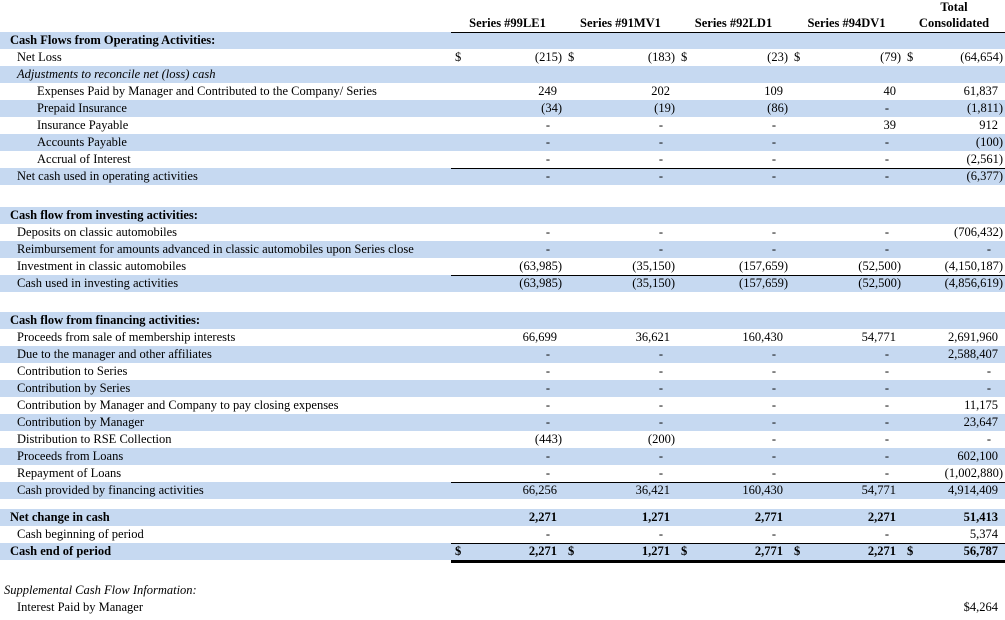 This screenshot has height=620, width=1005. Describe the element at coordinates (984, 176) in the screenshot. I see `cell-value: (6,377)` at that location.